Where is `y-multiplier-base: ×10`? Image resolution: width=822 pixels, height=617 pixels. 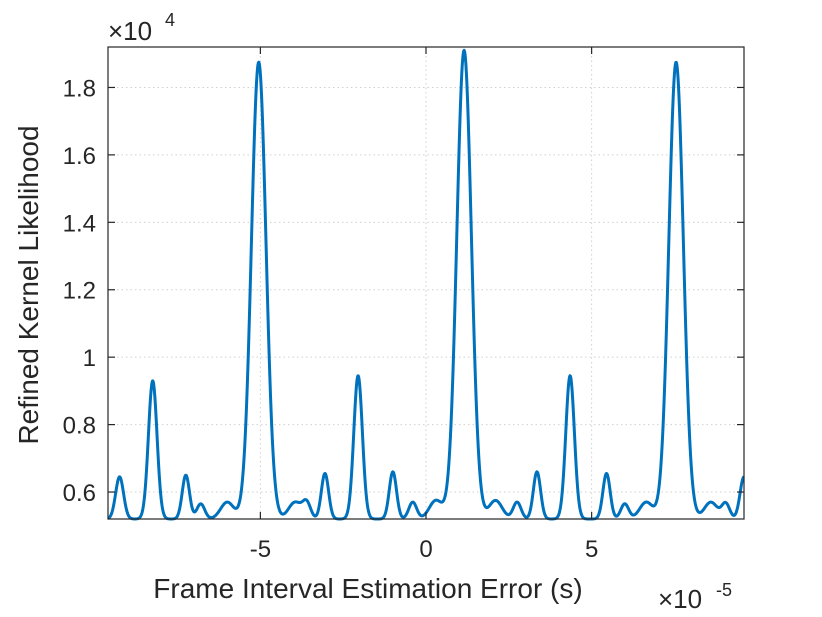 y-multiplier-base: ×10 is located at coordinates (130, 31).